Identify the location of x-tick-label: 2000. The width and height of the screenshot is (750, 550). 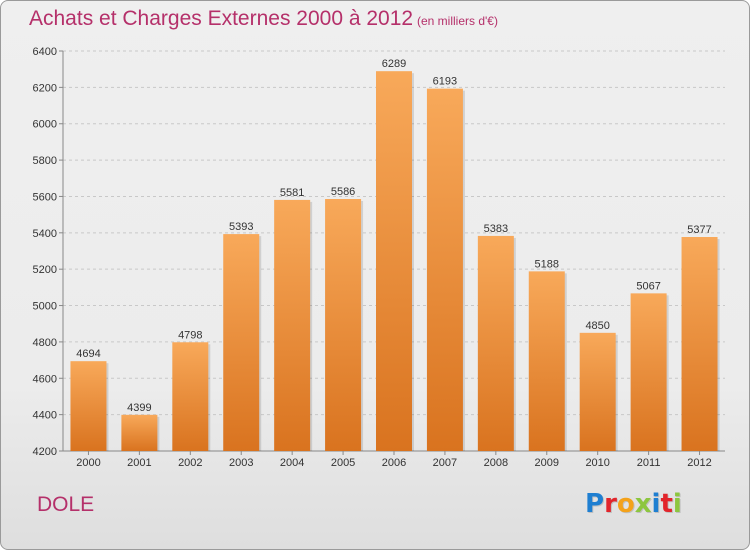
(88, 463).